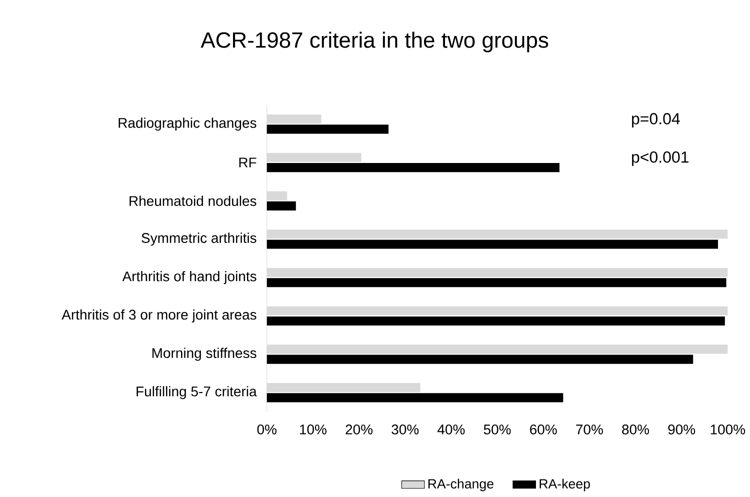 This screenshot has height=497, width=750. What do you see at coordinates (543, 429) in the screenshot?
I see `x-tick-label: 60%` at bounding box center [543, 429].